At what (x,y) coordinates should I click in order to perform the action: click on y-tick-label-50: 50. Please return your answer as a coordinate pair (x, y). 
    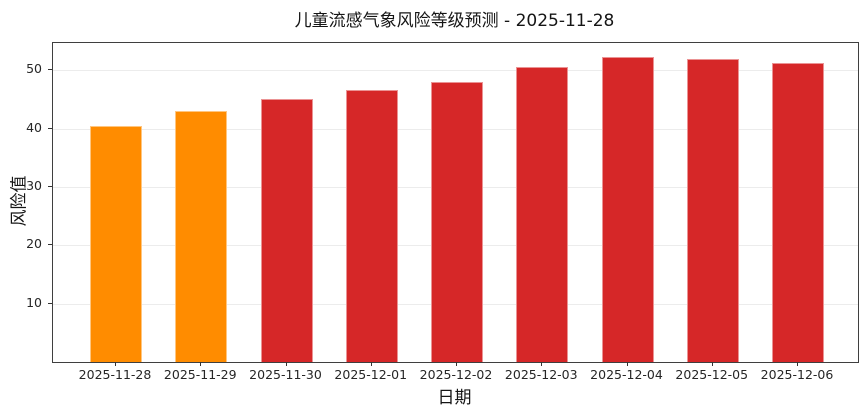
    Looking at the image, I should click on (34, 69).